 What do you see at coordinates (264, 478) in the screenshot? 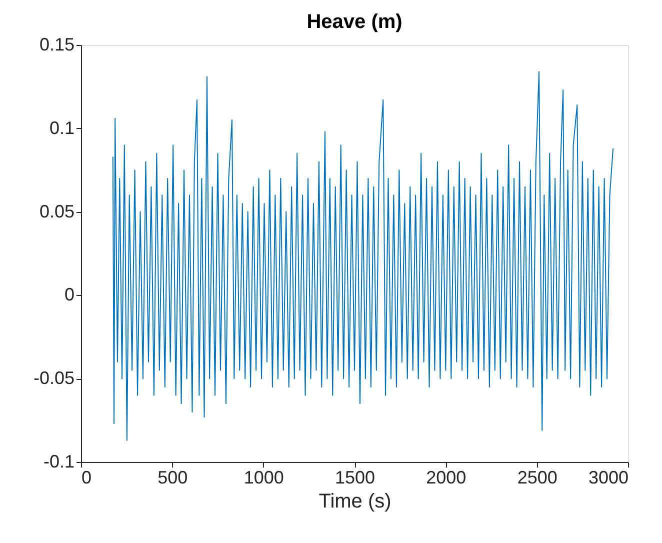
I see `x-tick-label: 1000` at bounding box center [264, 478].